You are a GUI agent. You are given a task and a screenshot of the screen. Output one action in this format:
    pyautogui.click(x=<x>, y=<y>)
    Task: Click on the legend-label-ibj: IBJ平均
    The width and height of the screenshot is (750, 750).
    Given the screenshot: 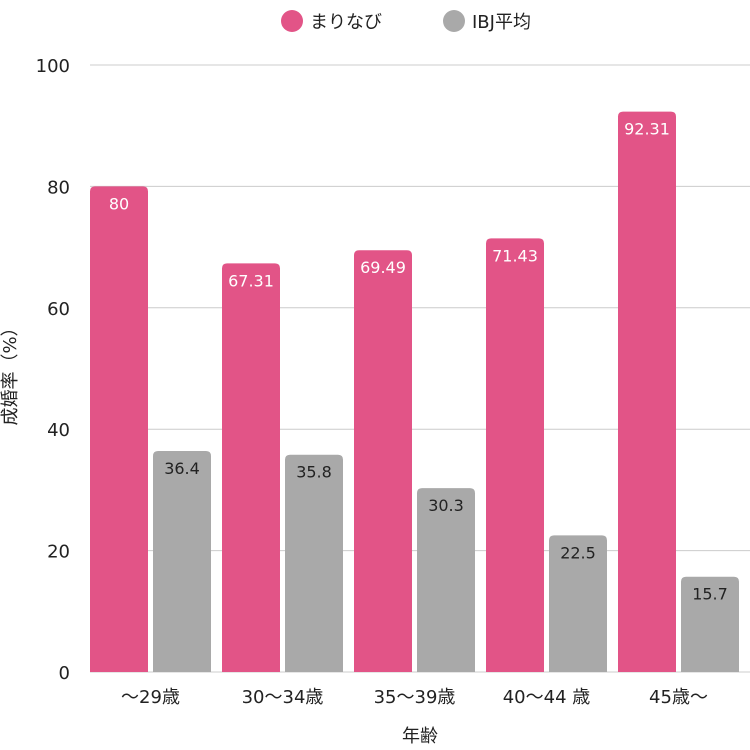 What is the action you would take?
    pyautogui.click(x=501, y=22)
    